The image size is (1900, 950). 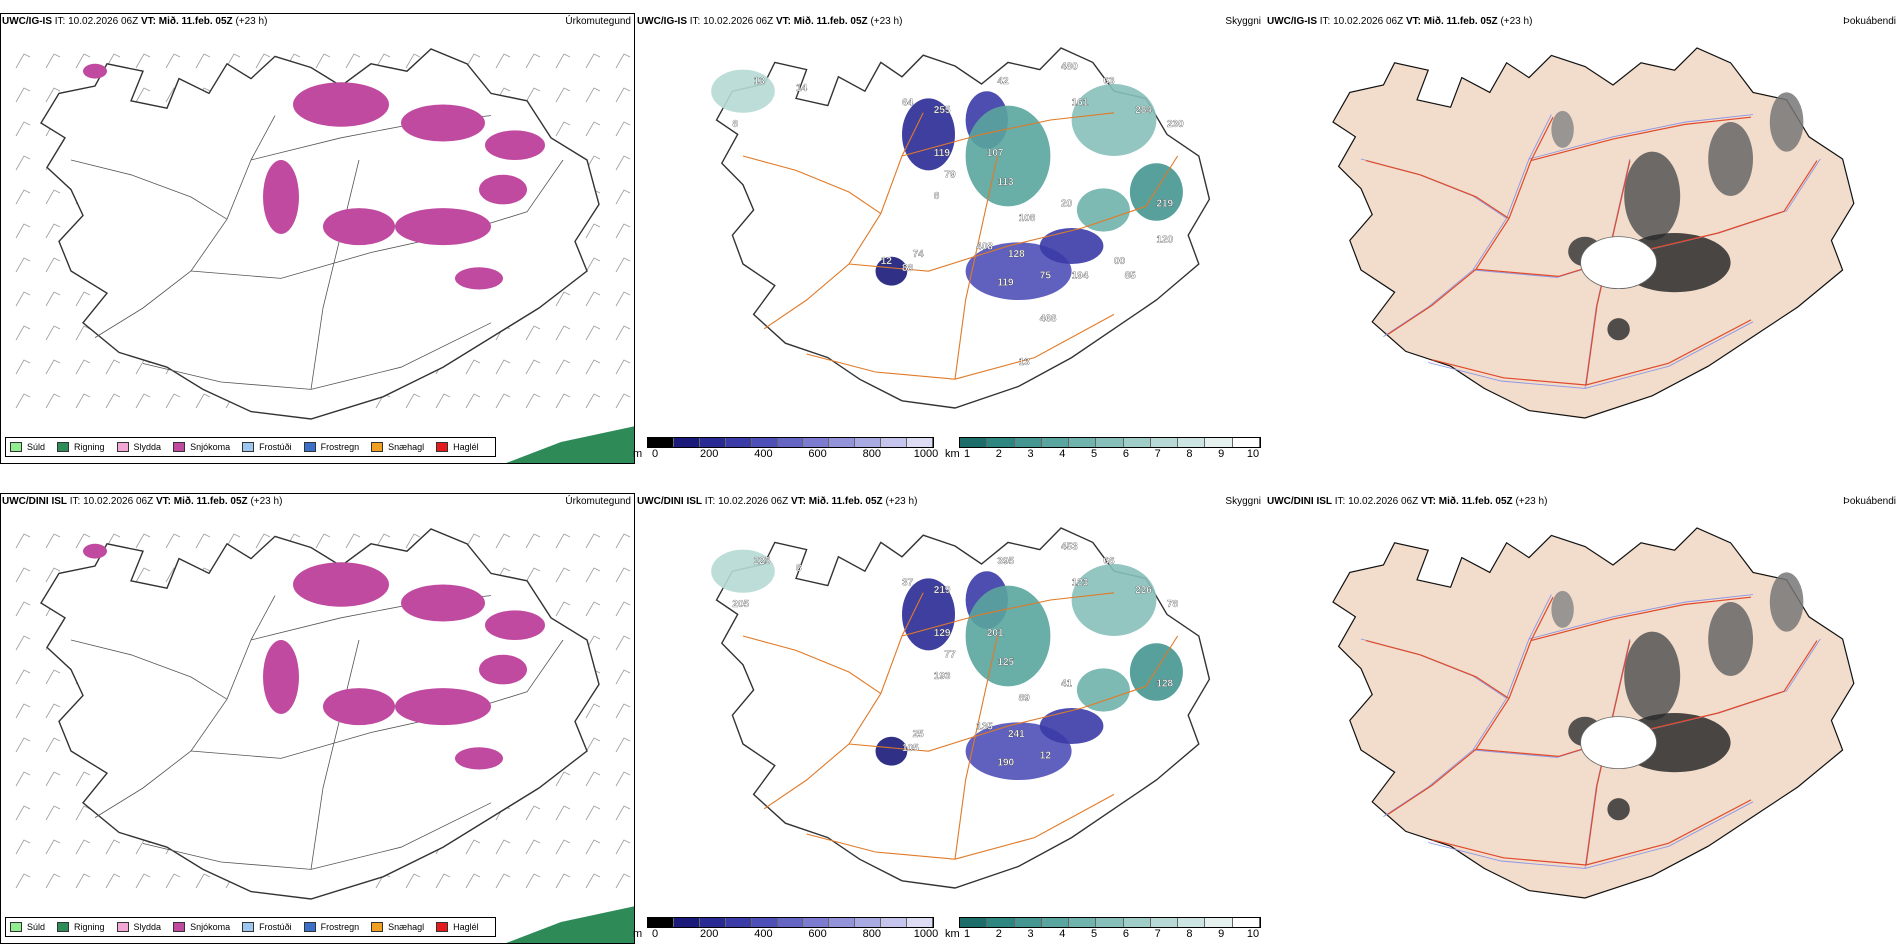 What do you see at coordinates (406, 447) in the screenshot?
I see `legend-label: Snæhagl` at bounding box center [406, 447].